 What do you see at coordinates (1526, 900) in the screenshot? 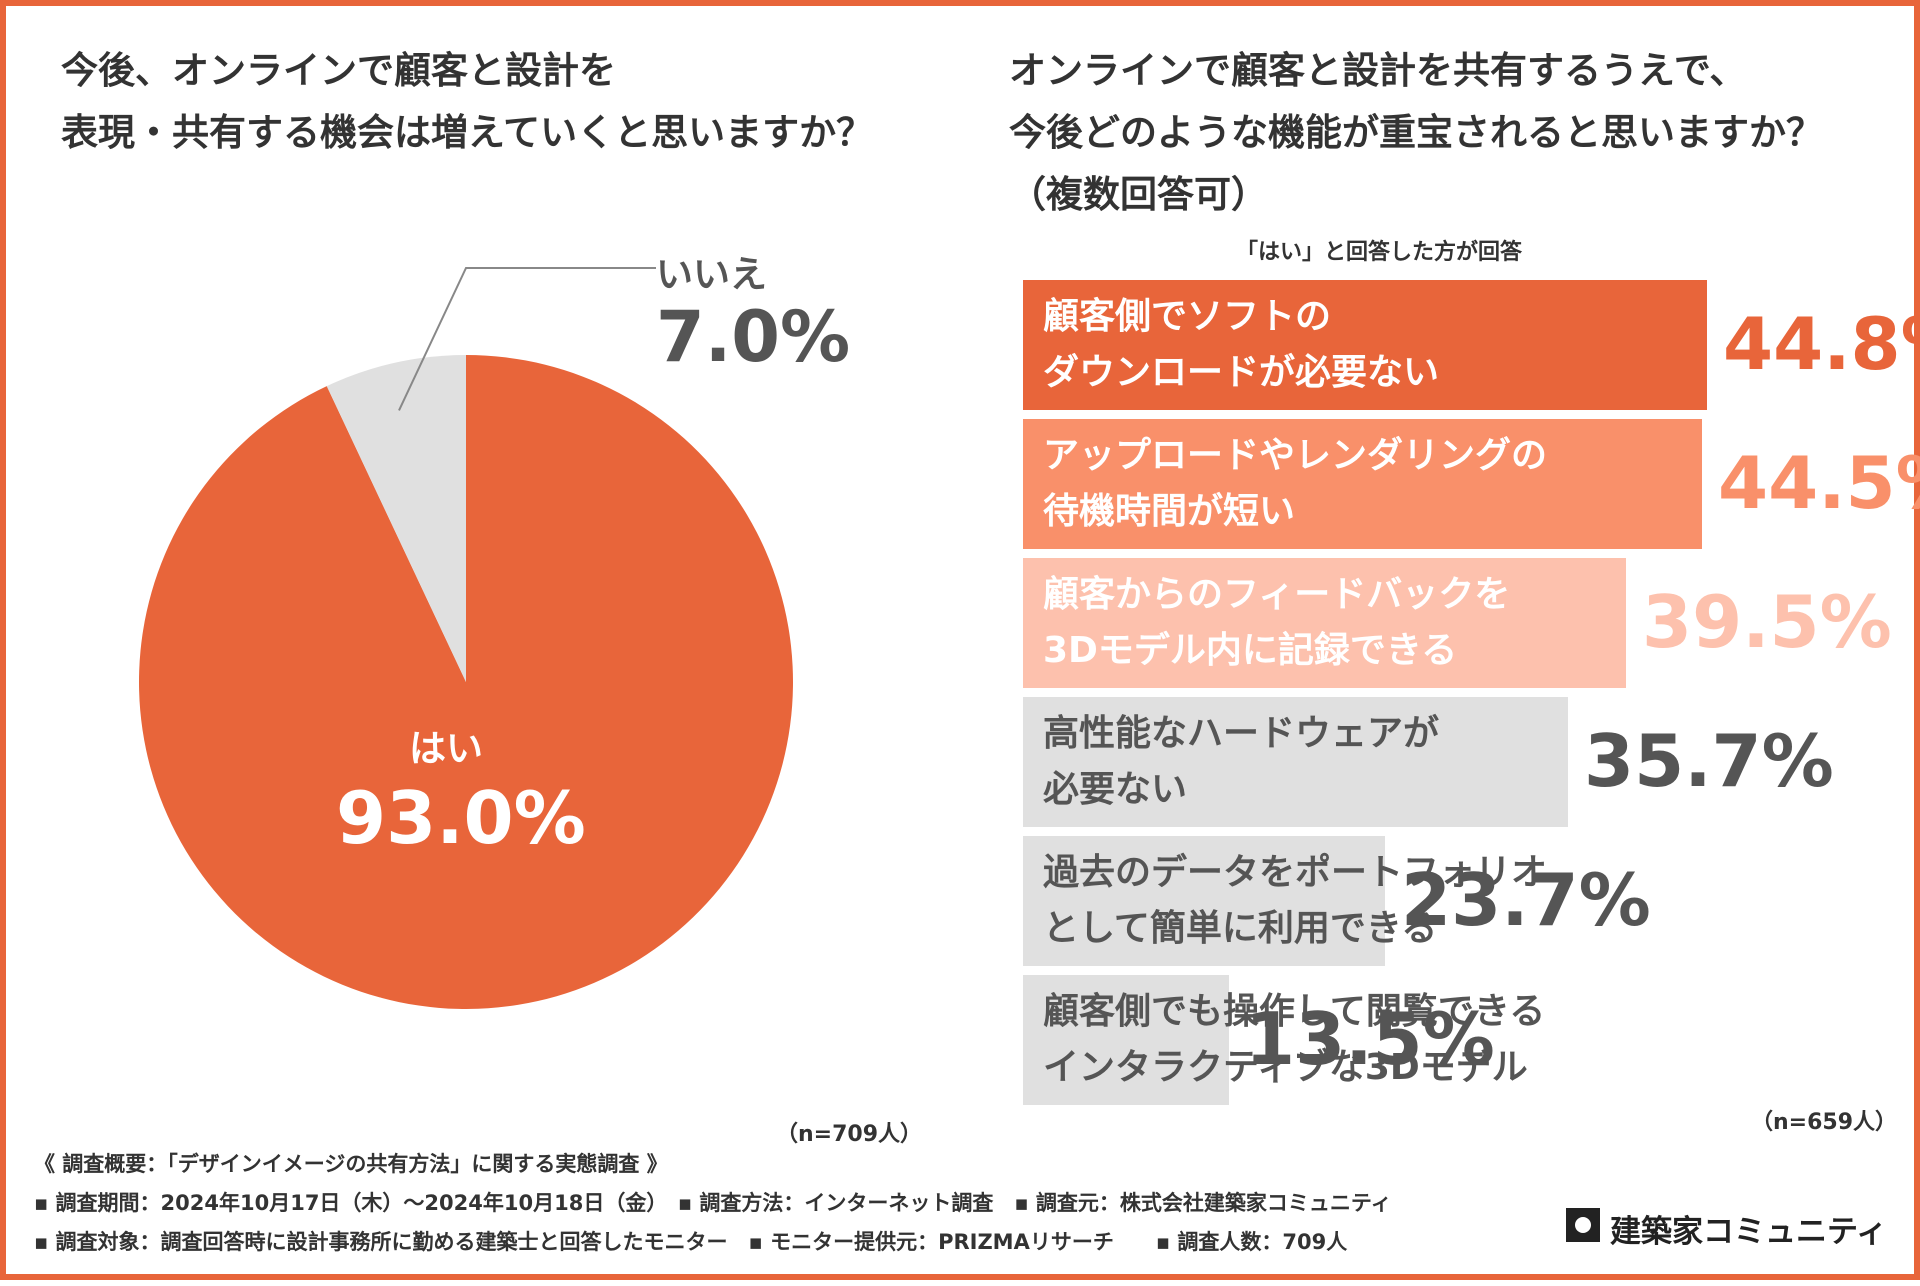
I see `bar-value-label: 23.7%` at bounding box center [1526, 900].